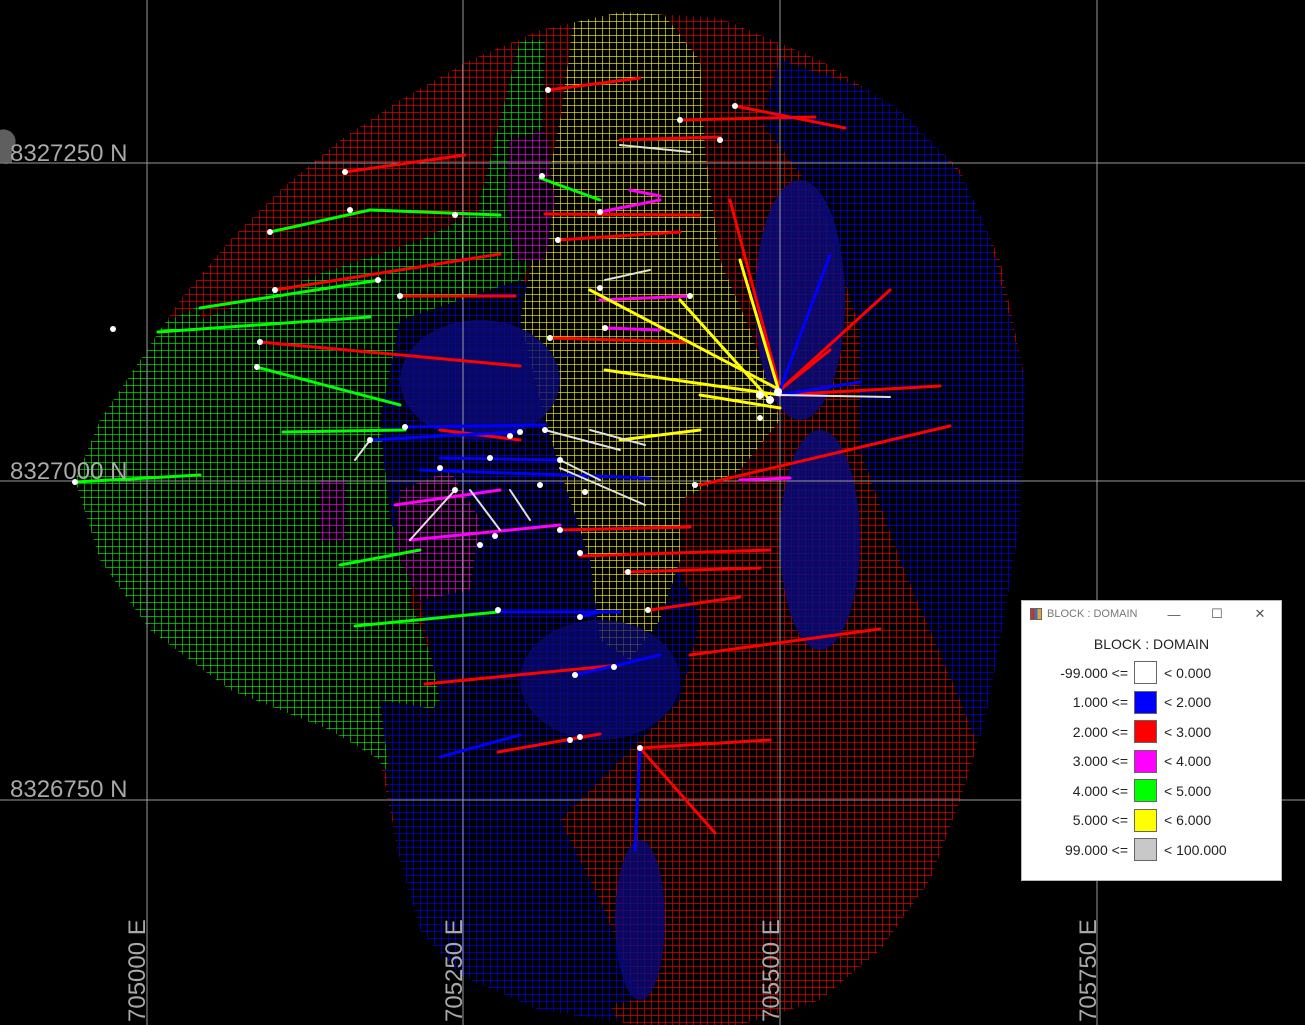  Describe the element at coordinates (1188, 731) in the screenshot. I see `legend-upper-bound: < 3.000` at that location.